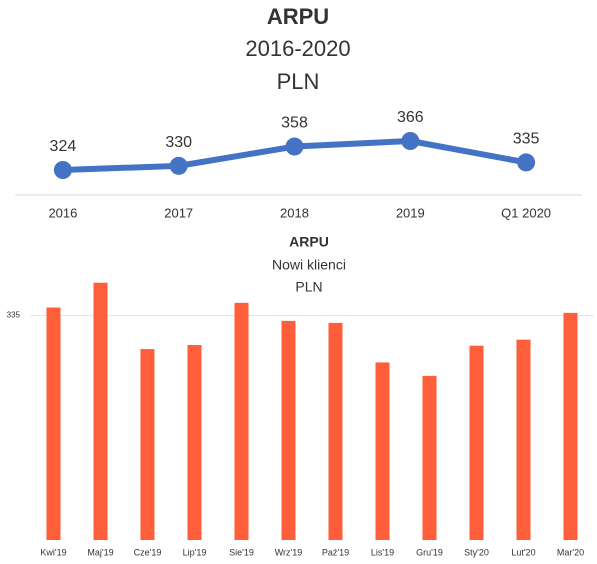 The width and height of the screenshot is (597, 564). I want to click on x-tick-label: 2019, so click(410, 212).